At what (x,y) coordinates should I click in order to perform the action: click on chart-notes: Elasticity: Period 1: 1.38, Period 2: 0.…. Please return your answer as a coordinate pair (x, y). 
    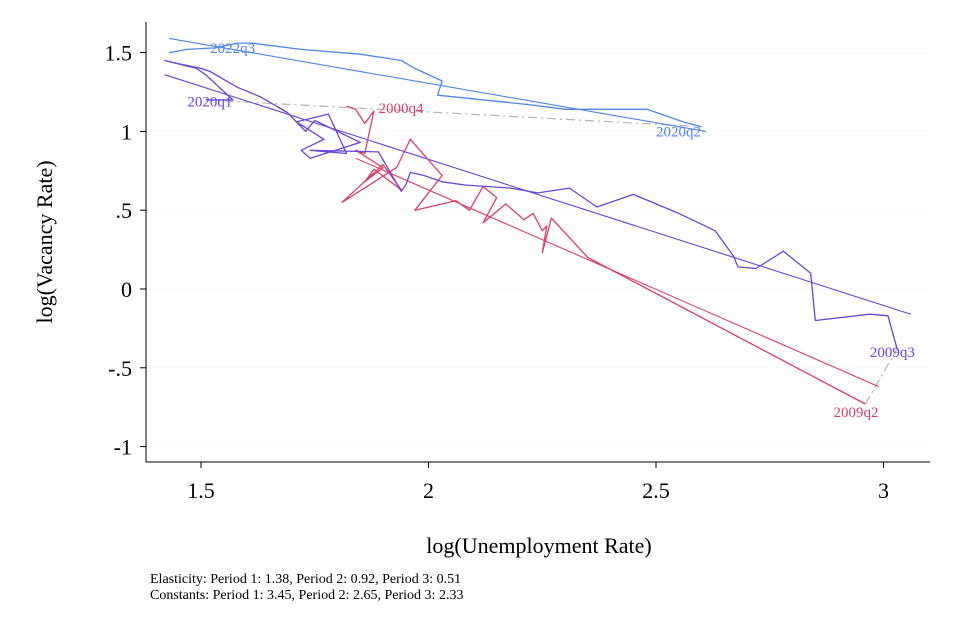
    Looking at the image, I should click on (306, 588).